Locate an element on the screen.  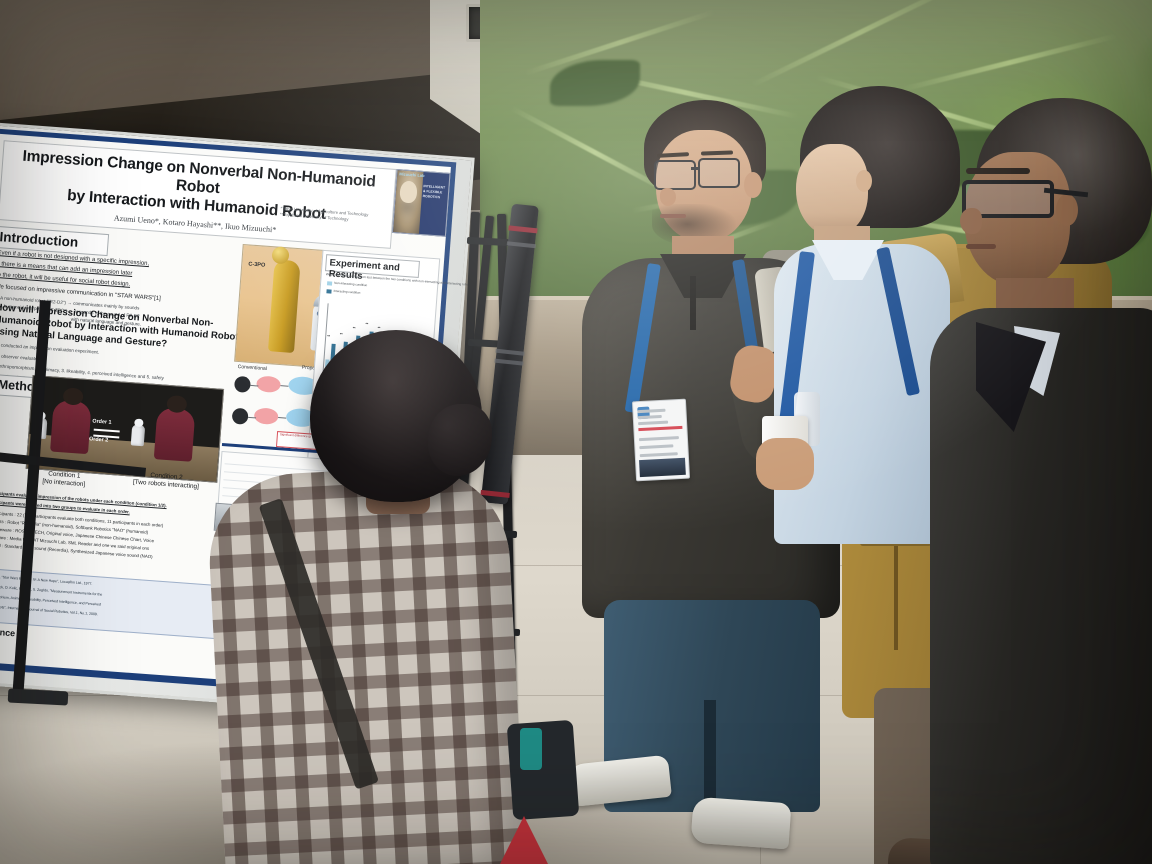
significance-marker-3: ** is located at coordinates (367, 324).